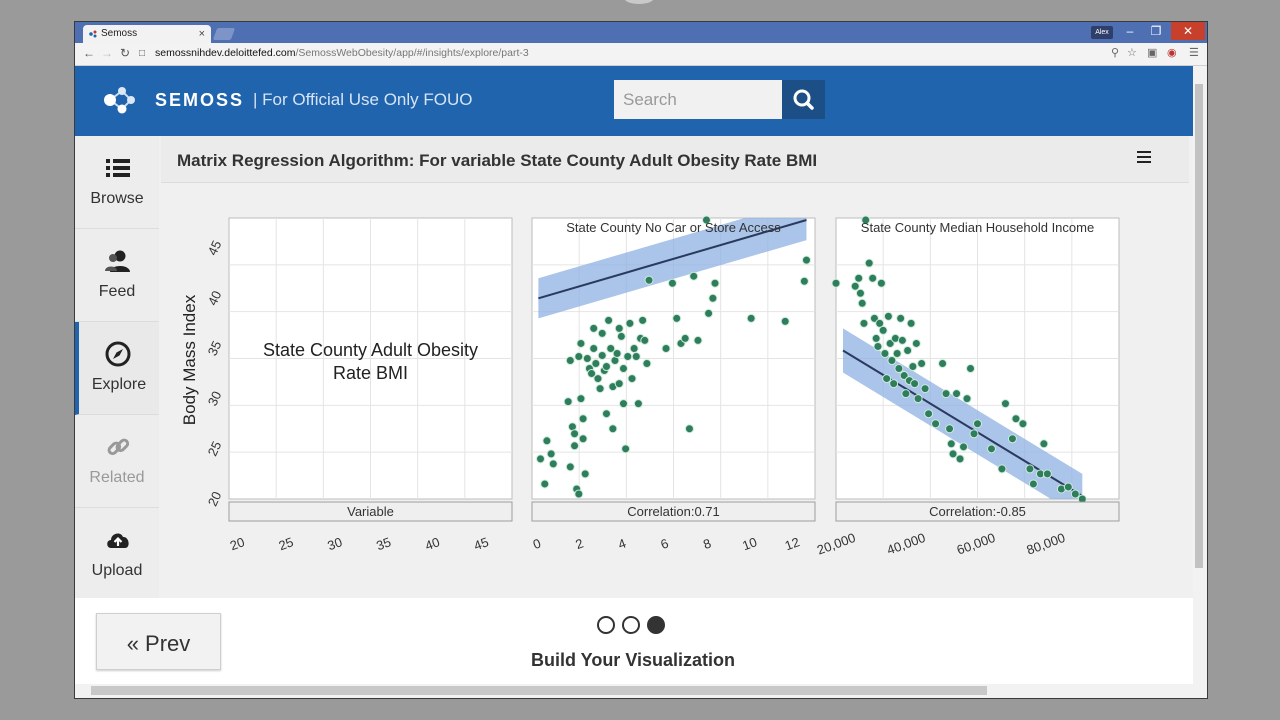  What do you see at coordinates (117, 461) in the screenshot?
I see `sidebar-item-related: Related` at bounding box center [117, 461].